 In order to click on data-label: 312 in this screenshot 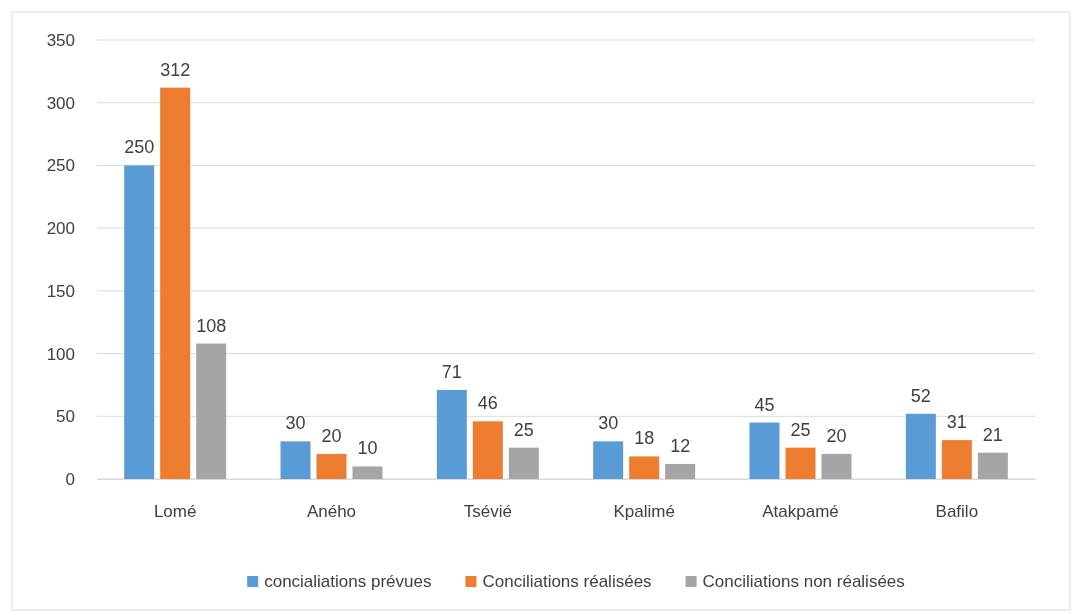, I will do `click(175, 69)`.